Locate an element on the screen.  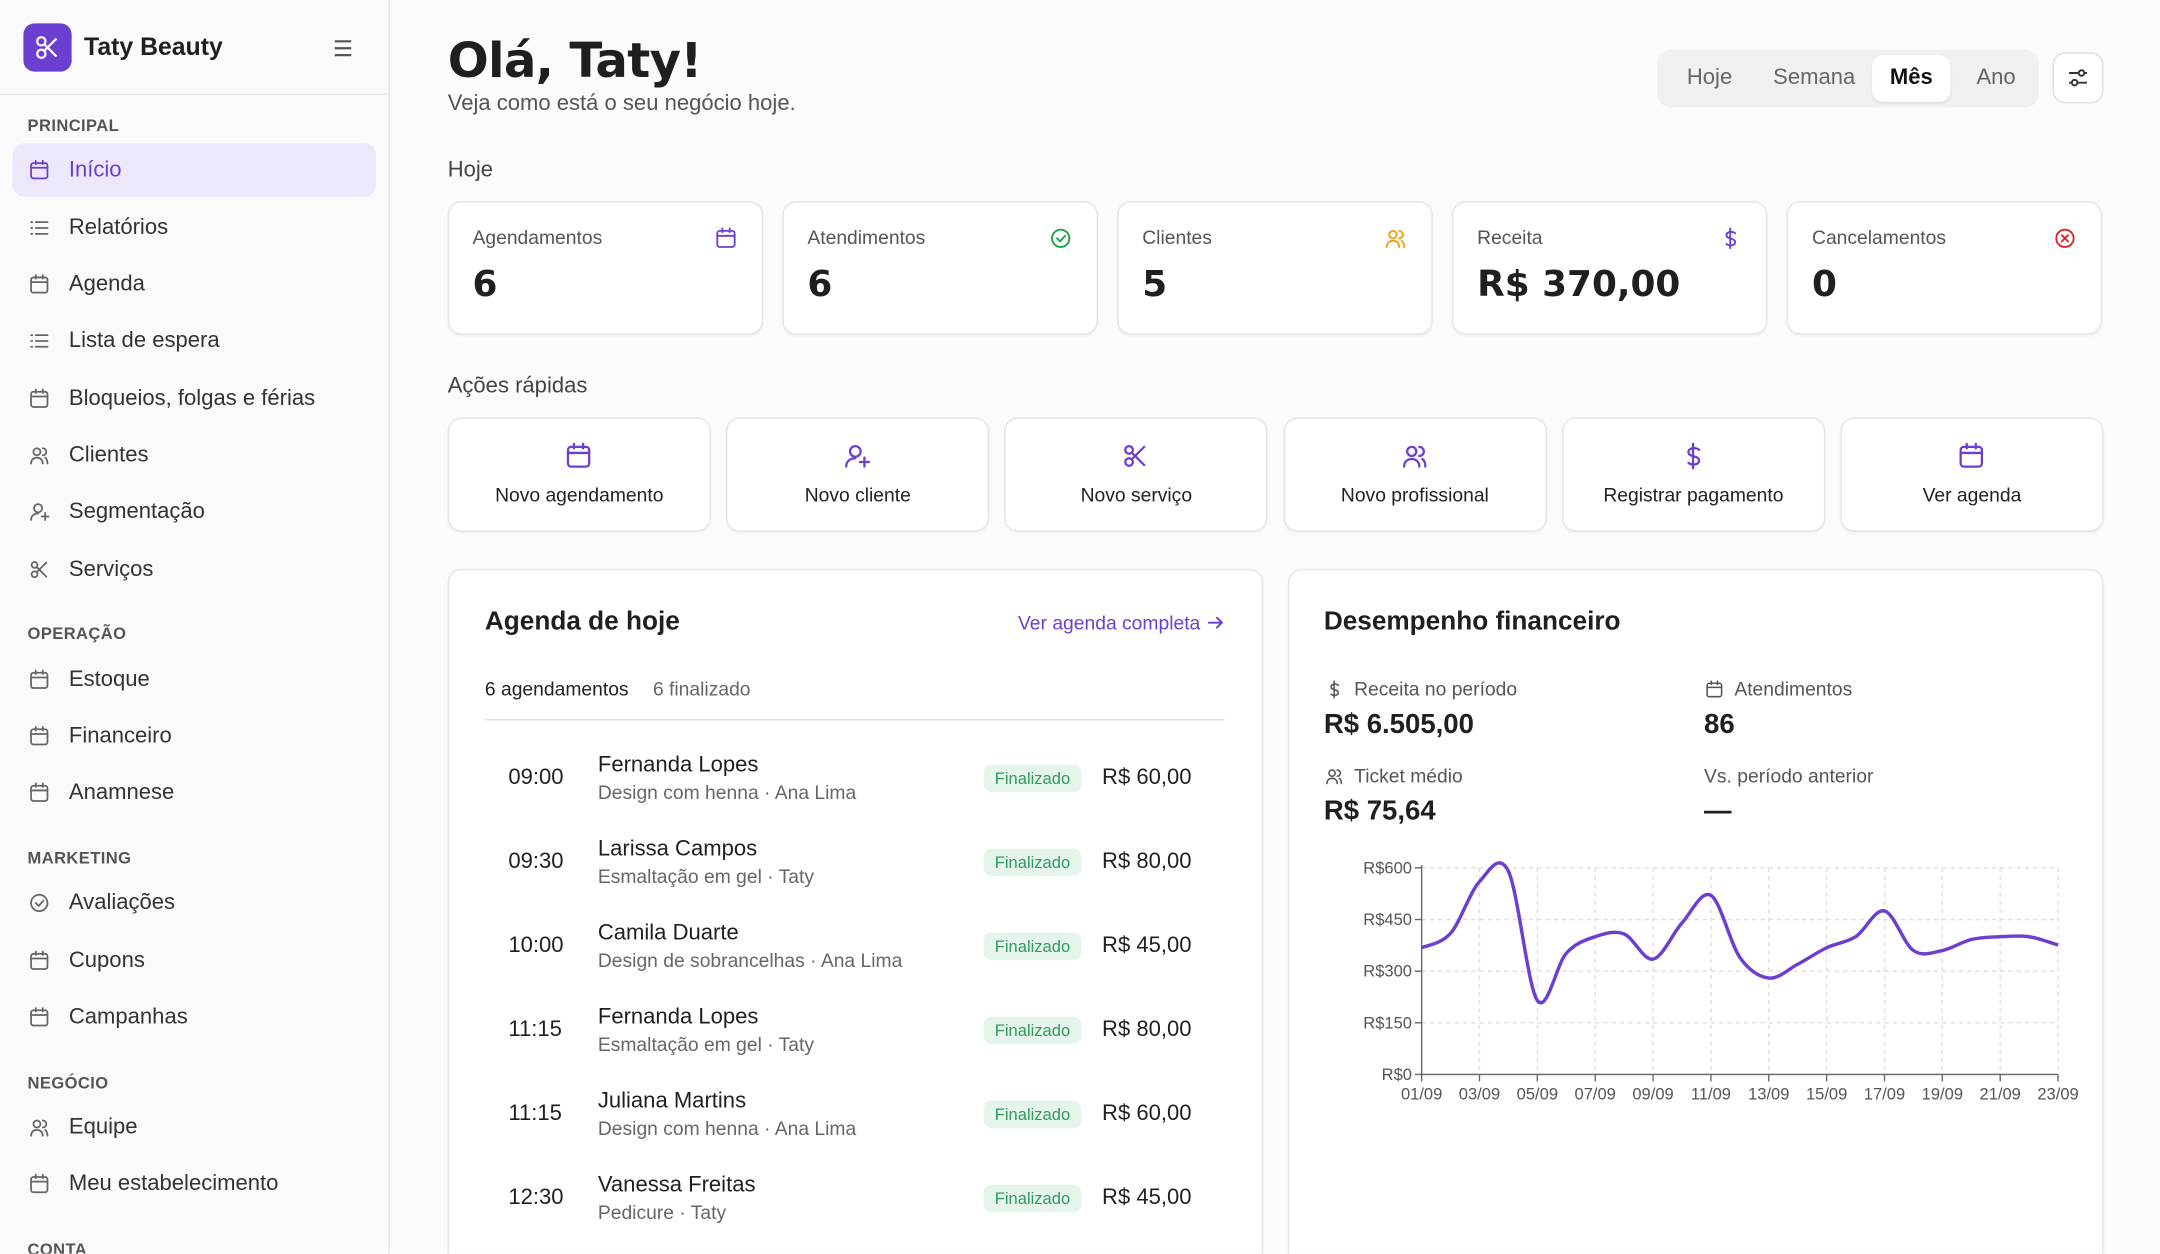
stat-value: 6 is located at coordinates (820, 285).